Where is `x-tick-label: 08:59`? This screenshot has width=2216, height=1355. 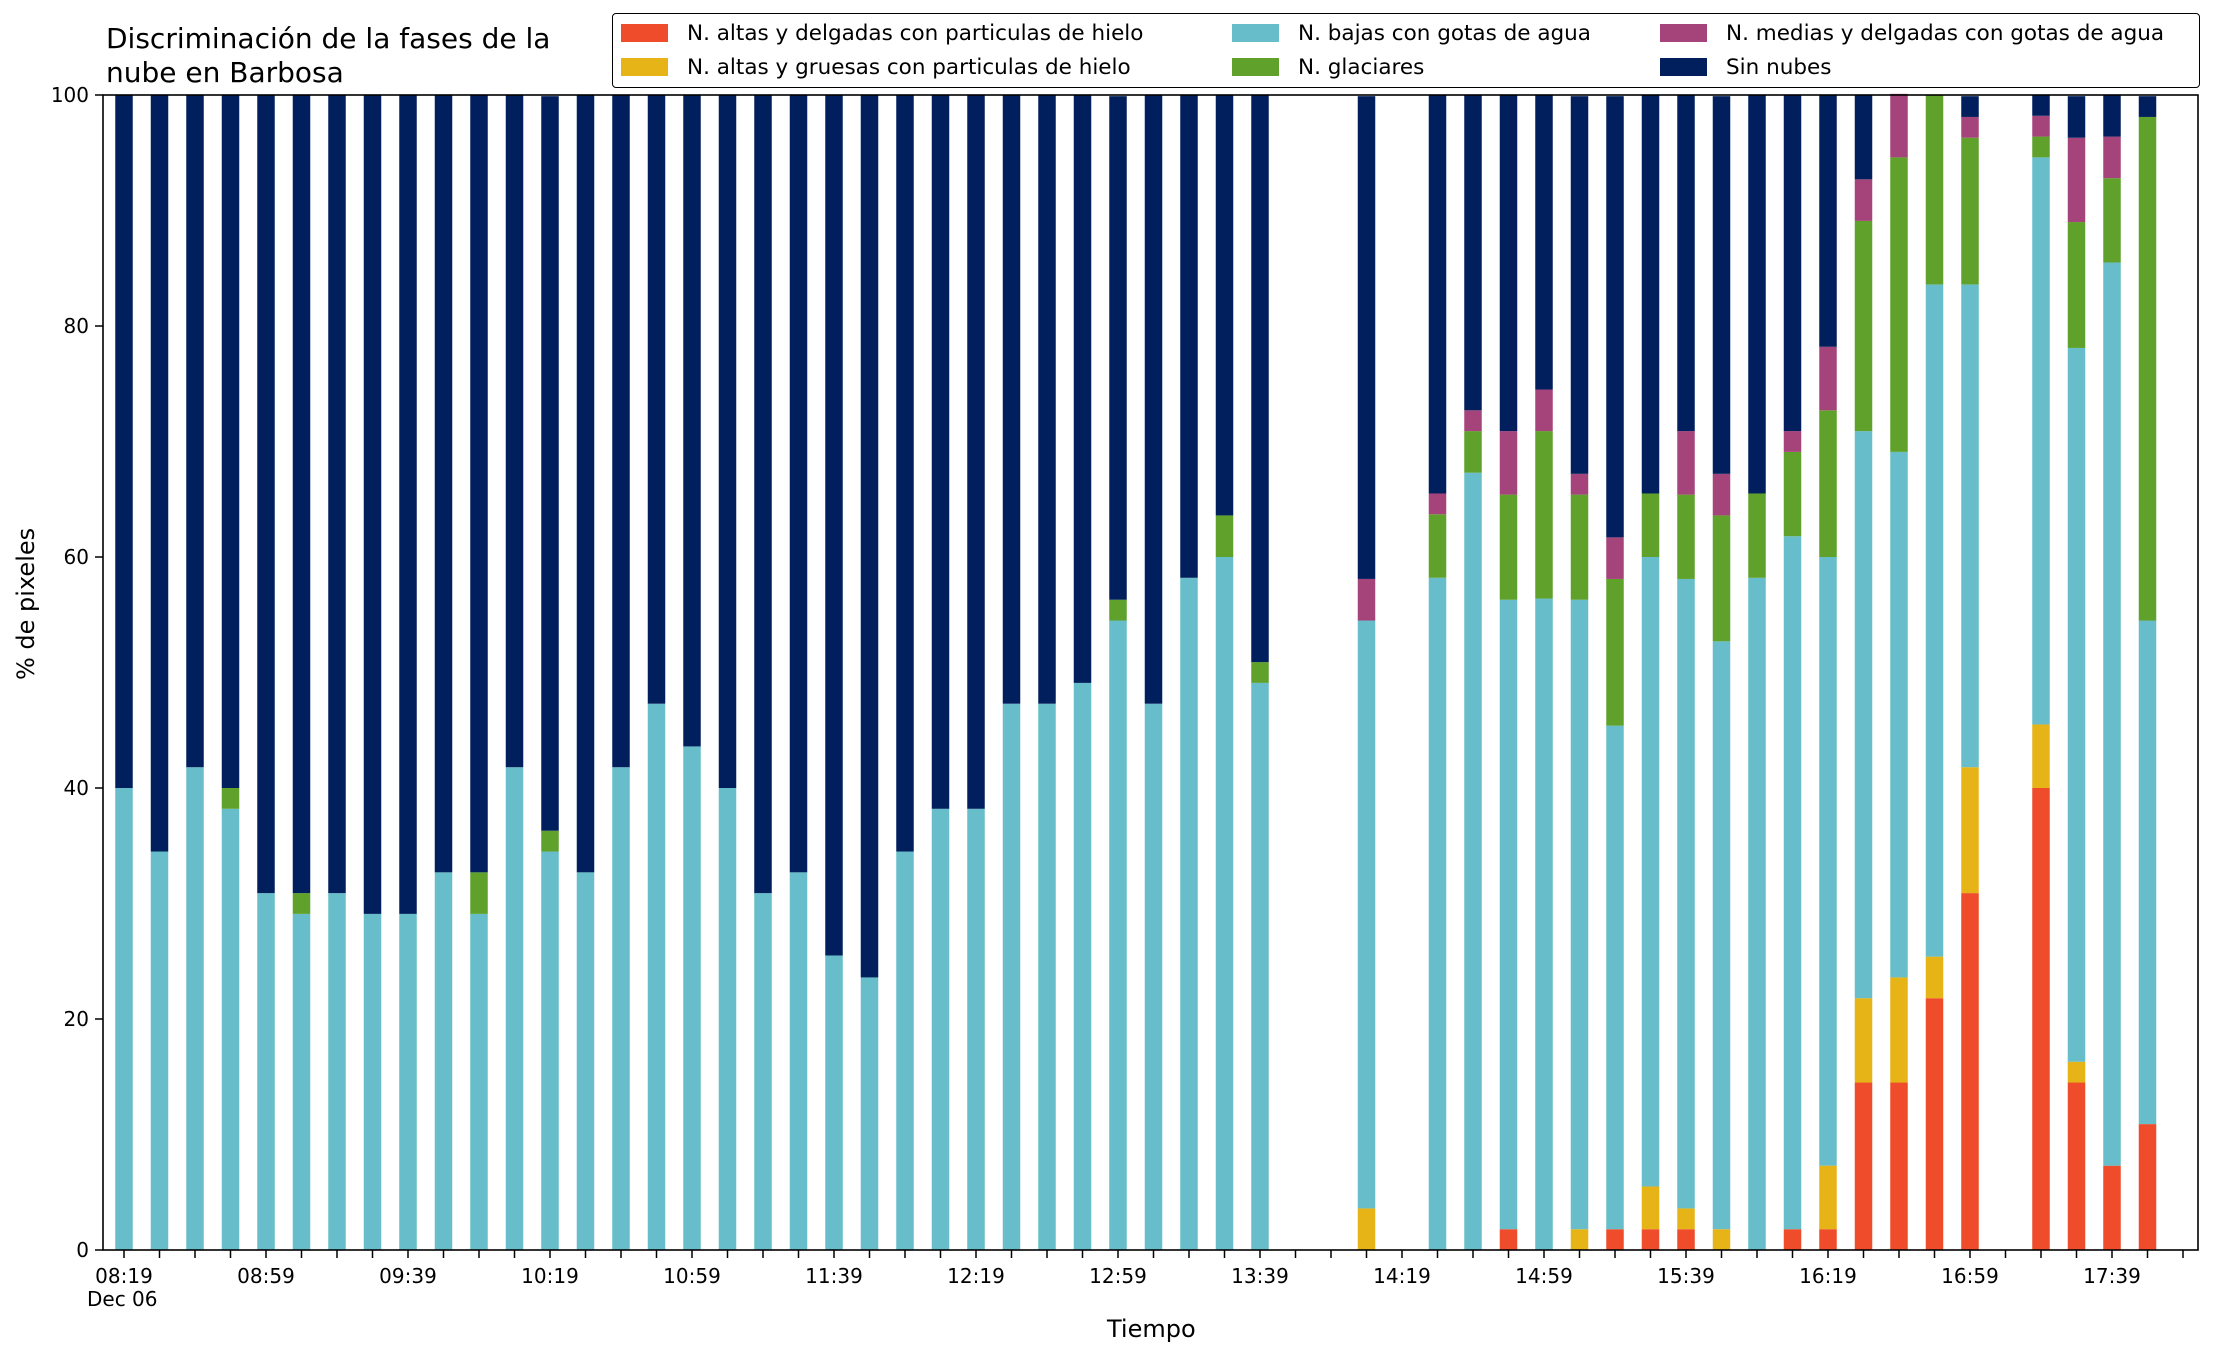 x-tick-label: 08:59 is located at coordinates (266, 1276).